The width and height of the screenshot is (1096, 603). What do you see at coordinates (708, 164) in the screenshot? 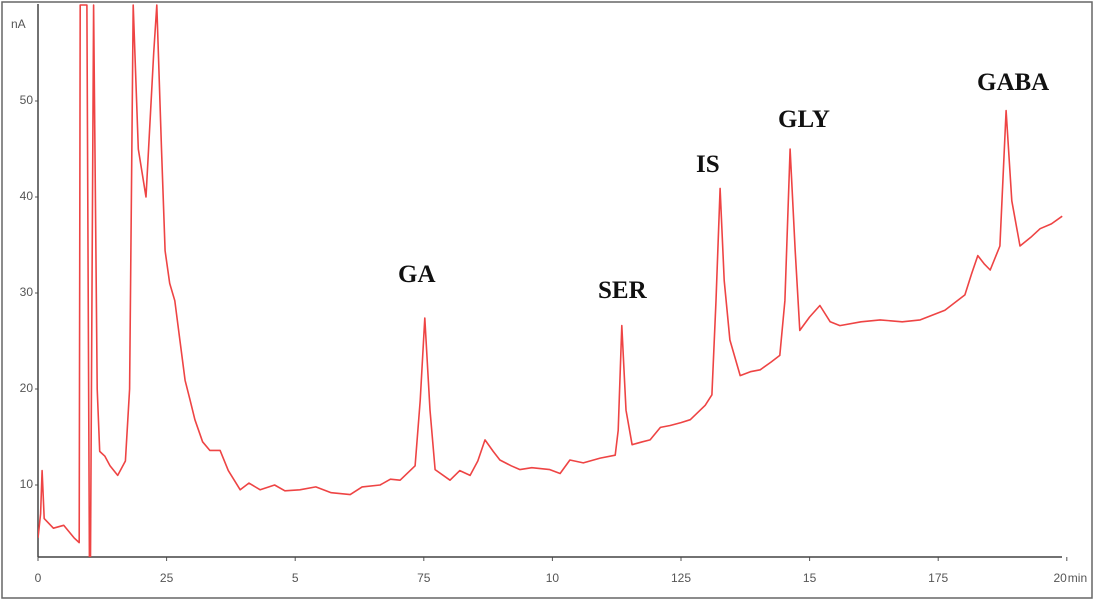
I see `annotation: IS` at bounding box center [708, 164].